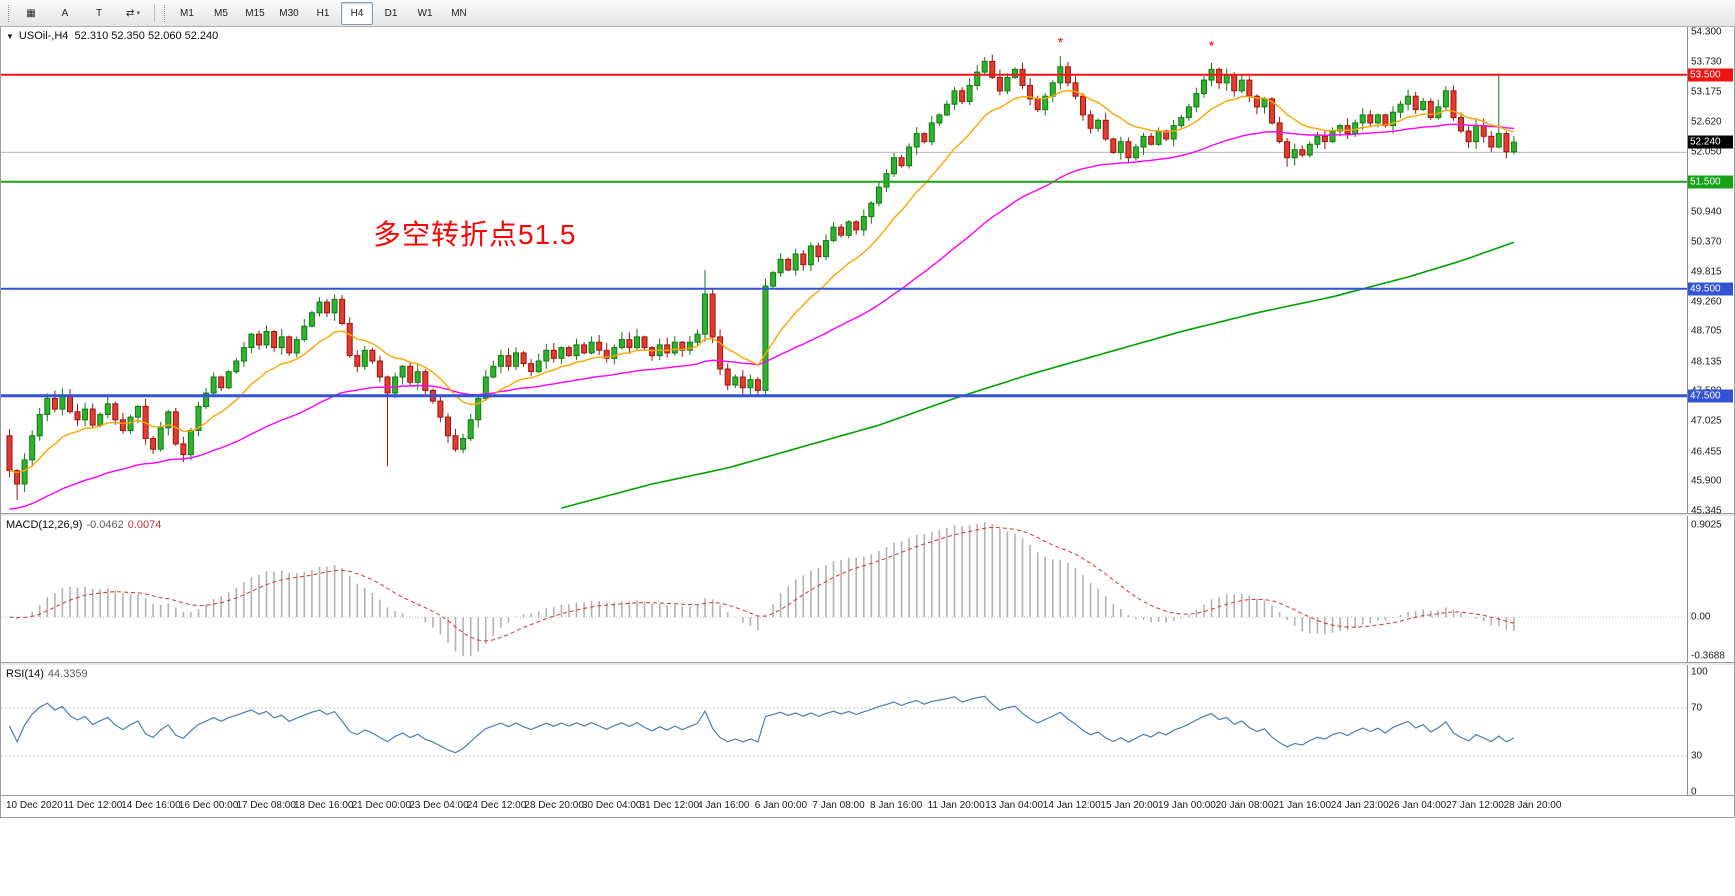  Describe the element at coordinates (1706, 62) in the screenshot. I see `price-axis-label: 53.730` at that location.